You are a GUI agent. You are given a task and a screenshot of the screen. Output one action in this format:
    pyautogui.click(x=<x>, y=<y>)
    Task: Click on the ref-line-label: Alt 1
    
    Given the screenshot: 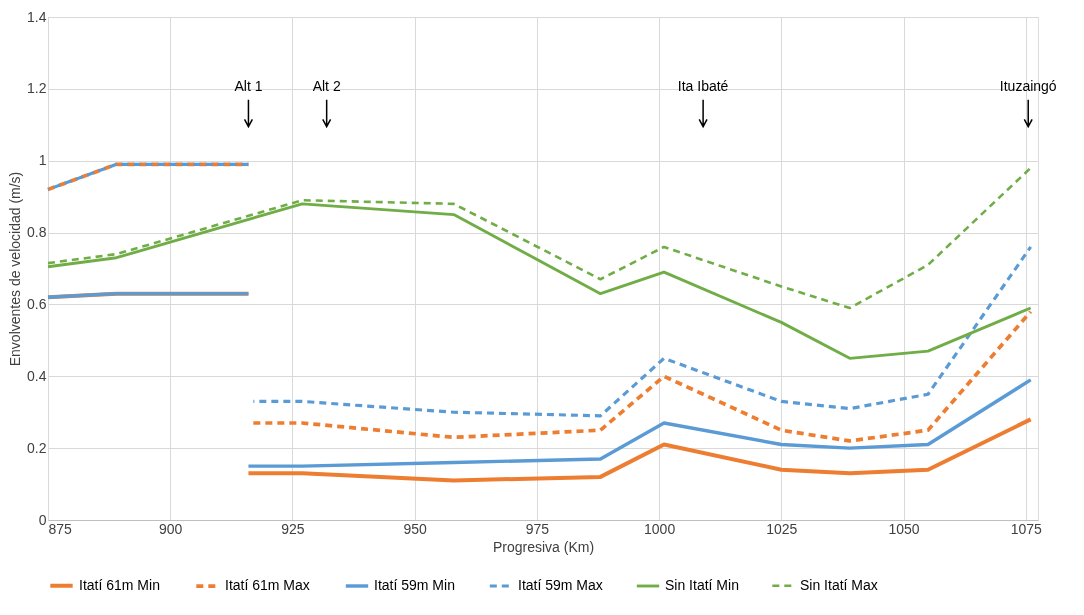 What is the action you would take?
    pyautogui.click(x=248, y=86)
    